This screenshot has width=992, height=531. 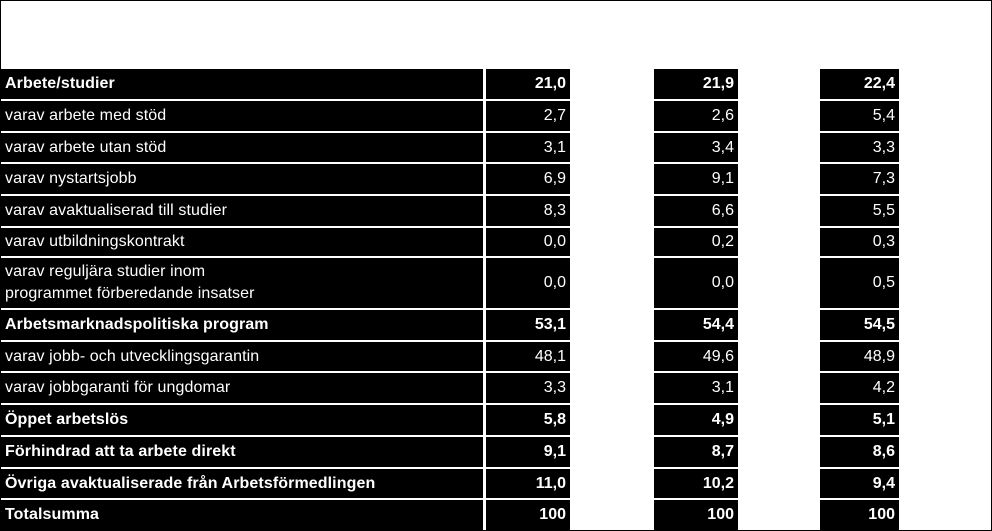 I want to click on value-col-1: 8,3, so click(x=528, y=211).